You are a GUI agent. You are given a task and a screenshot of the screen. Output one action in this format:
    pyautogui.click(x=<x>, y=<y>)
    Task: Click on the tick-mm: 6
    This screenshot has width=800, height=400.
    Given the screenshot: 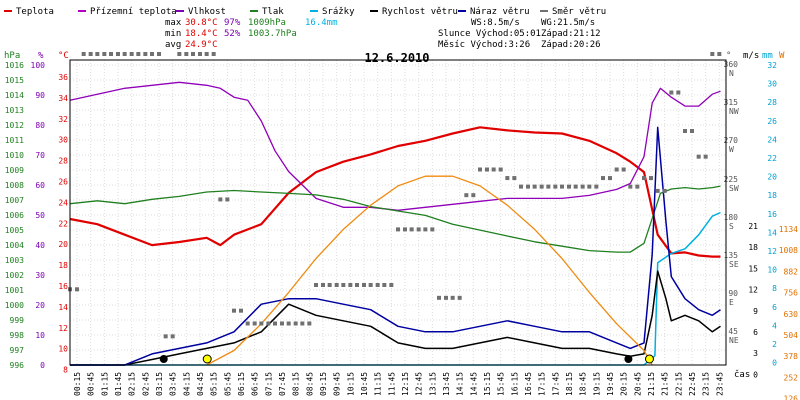 What is the action you would take?
    pyautogui.click(x=774, y=307)
    